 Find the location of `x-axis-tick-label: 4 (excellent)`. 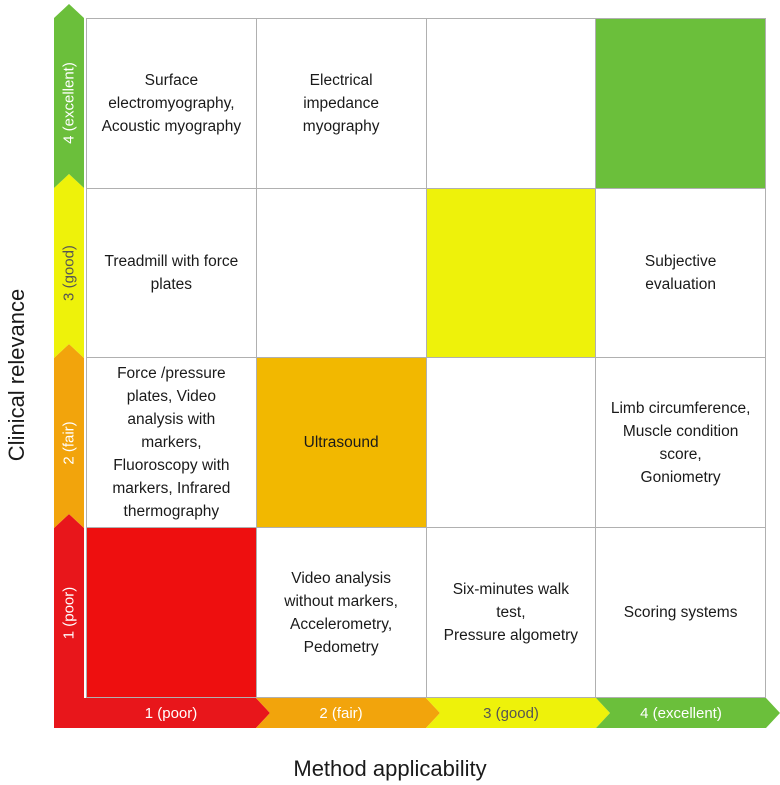

x-axis-tick-label: 4 (excellent) is located at coordinates (681, 713).